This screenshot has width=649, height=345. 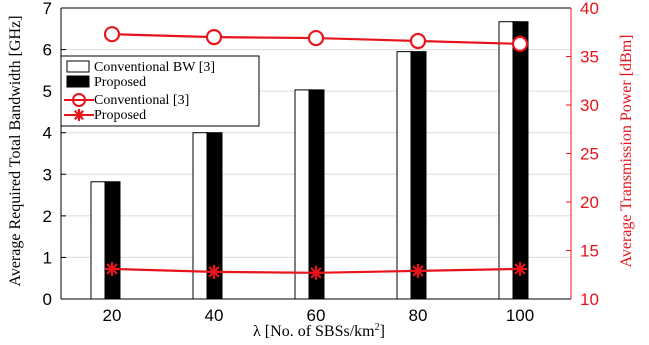 What do you see at coordinates (316, 315) in the screenshot?
I see `x-tick-label: 60` at bounding box center [316, 315].